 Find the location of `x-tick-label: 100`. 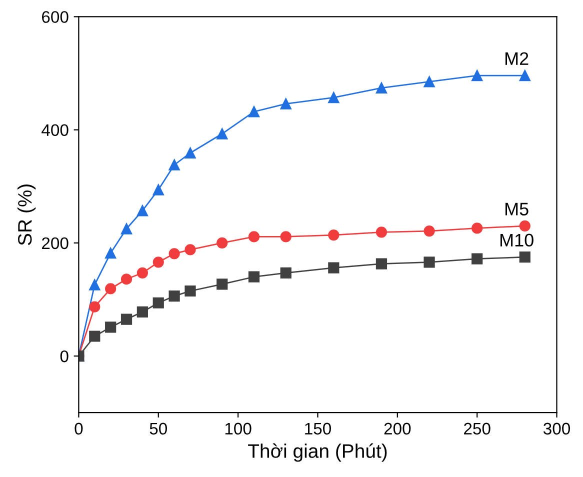

x-tick-label: 100 is located at coordinates (238, 428).